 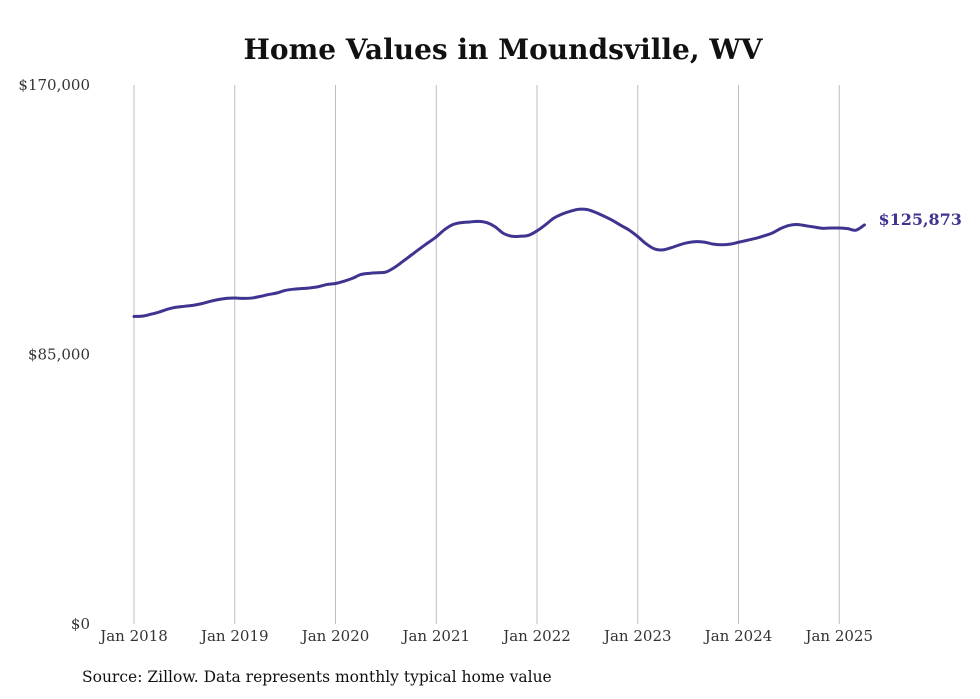 I want to click on x-tick-label: Jan 2023, so click(x=637, y=636).